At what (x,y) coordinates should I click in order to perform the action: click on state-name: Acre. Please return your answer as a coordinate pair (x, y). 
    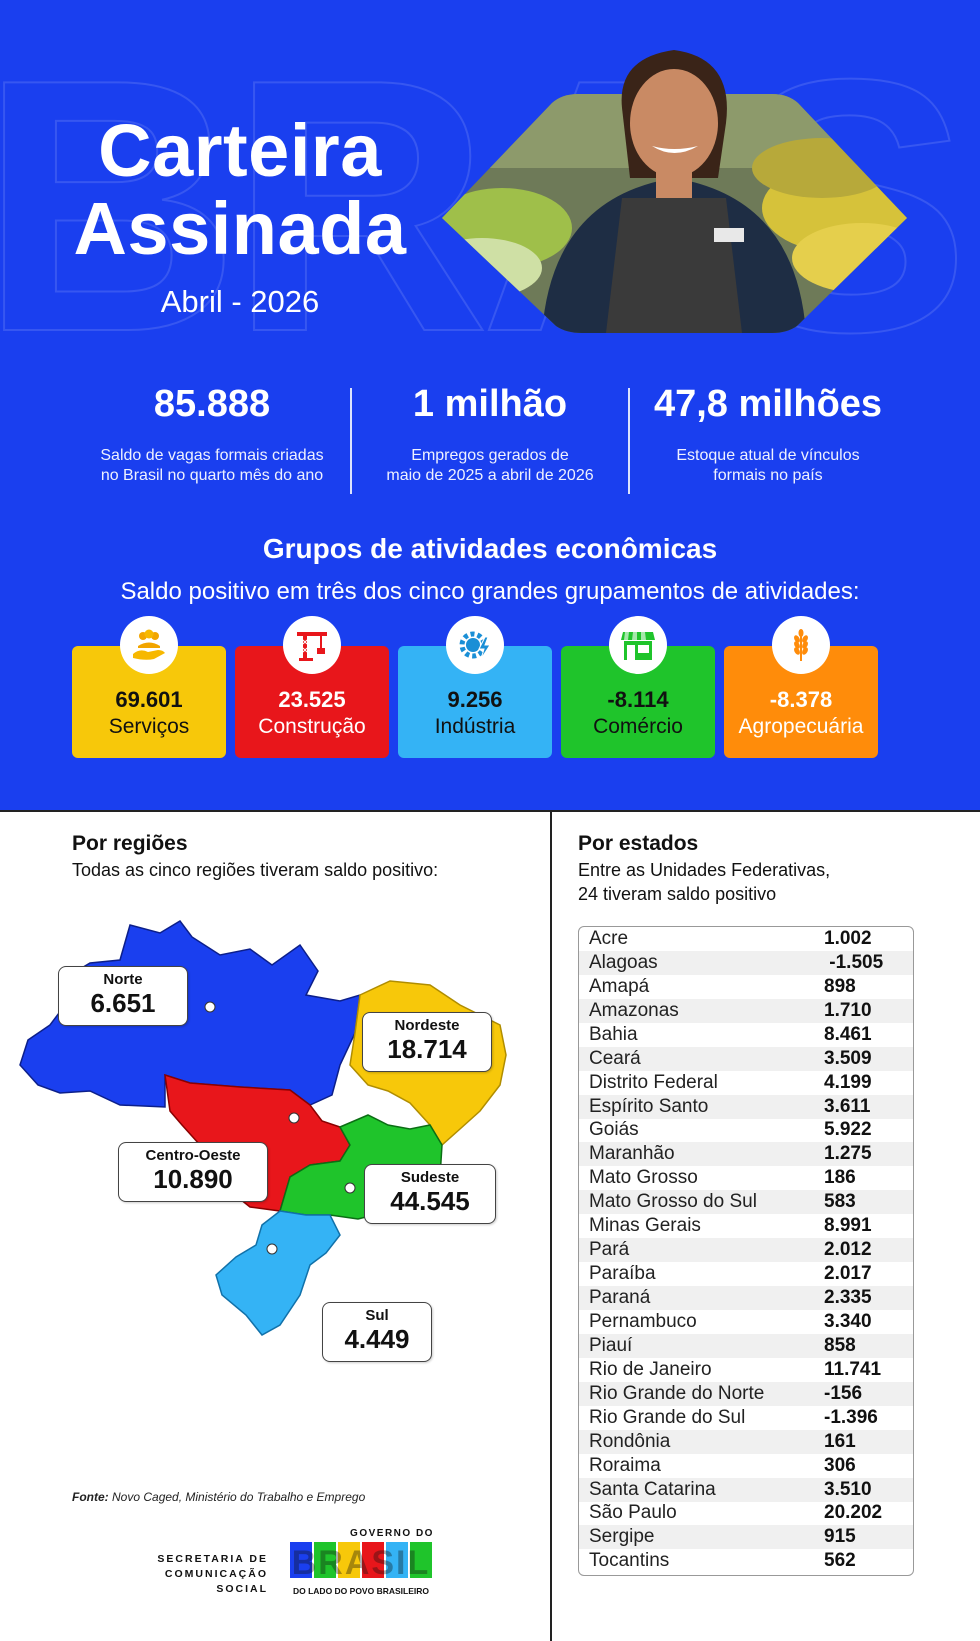
    Looking at the image, I should click on (609, 938).